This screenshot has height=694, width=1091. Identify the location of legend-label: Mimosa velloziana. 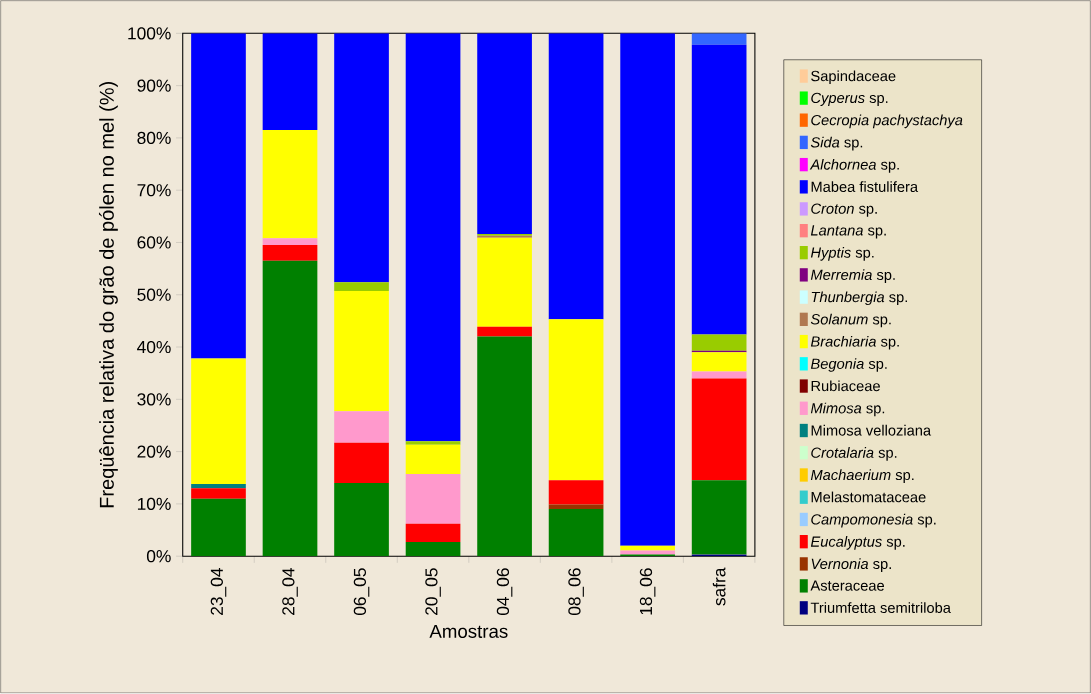
(871, 430).